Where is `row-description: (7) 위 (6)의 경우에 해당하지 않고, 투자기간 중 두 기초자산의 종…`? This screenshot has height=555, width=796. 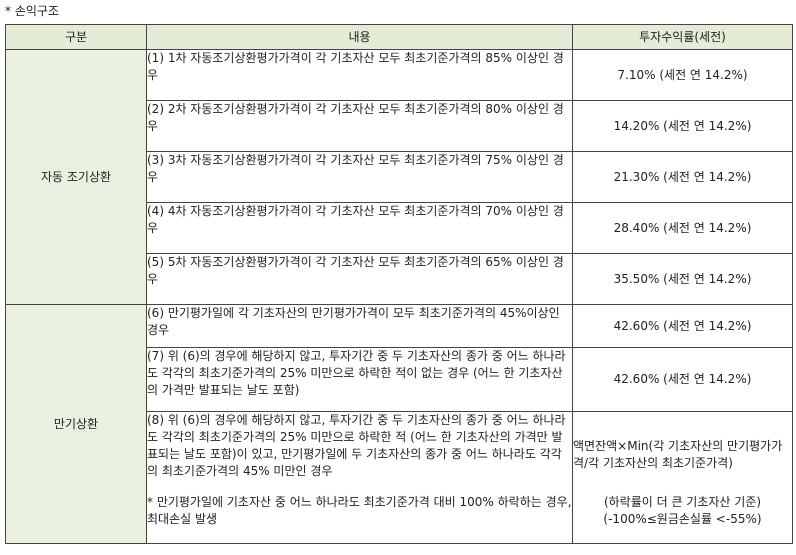
row-description: (7) 위 (6)의 경우에 해당하지 않고, 투자기간 중 두 기초자산의 종… is located at coordinates (359, 379).